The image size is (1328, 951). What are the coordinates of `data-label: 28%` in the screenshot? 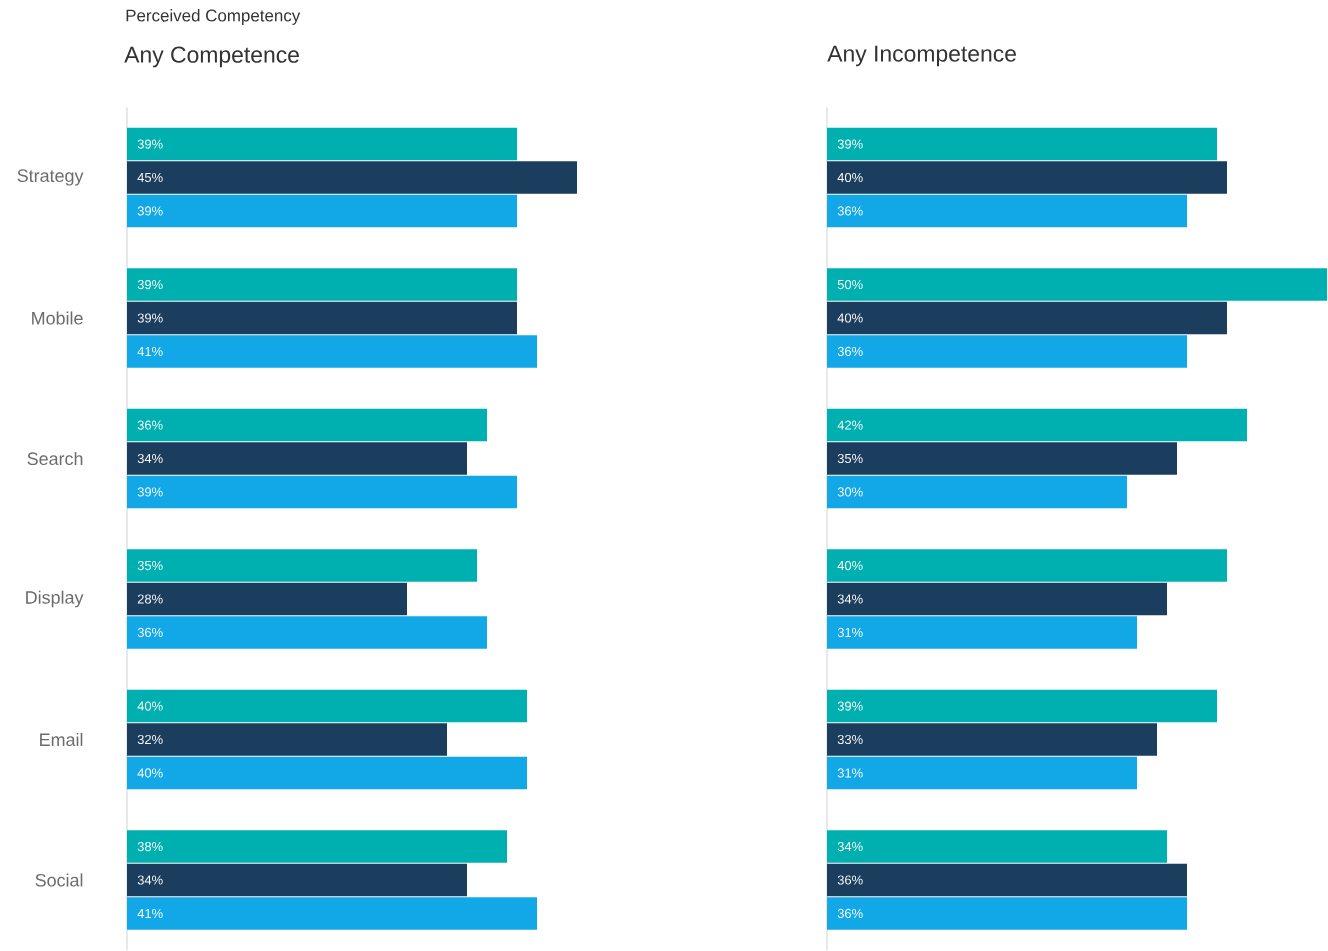 It's located at (150, 599).